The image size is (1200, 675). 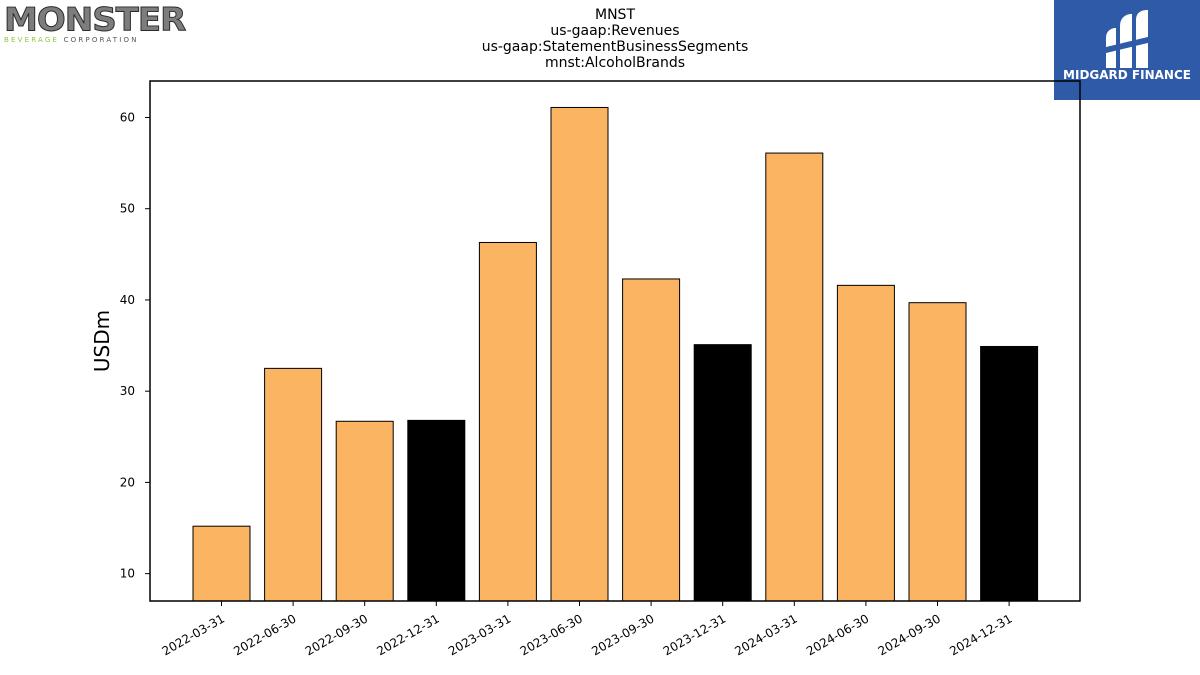 I want to click on midgard-mark-icon, so click(x=1127, y=39).